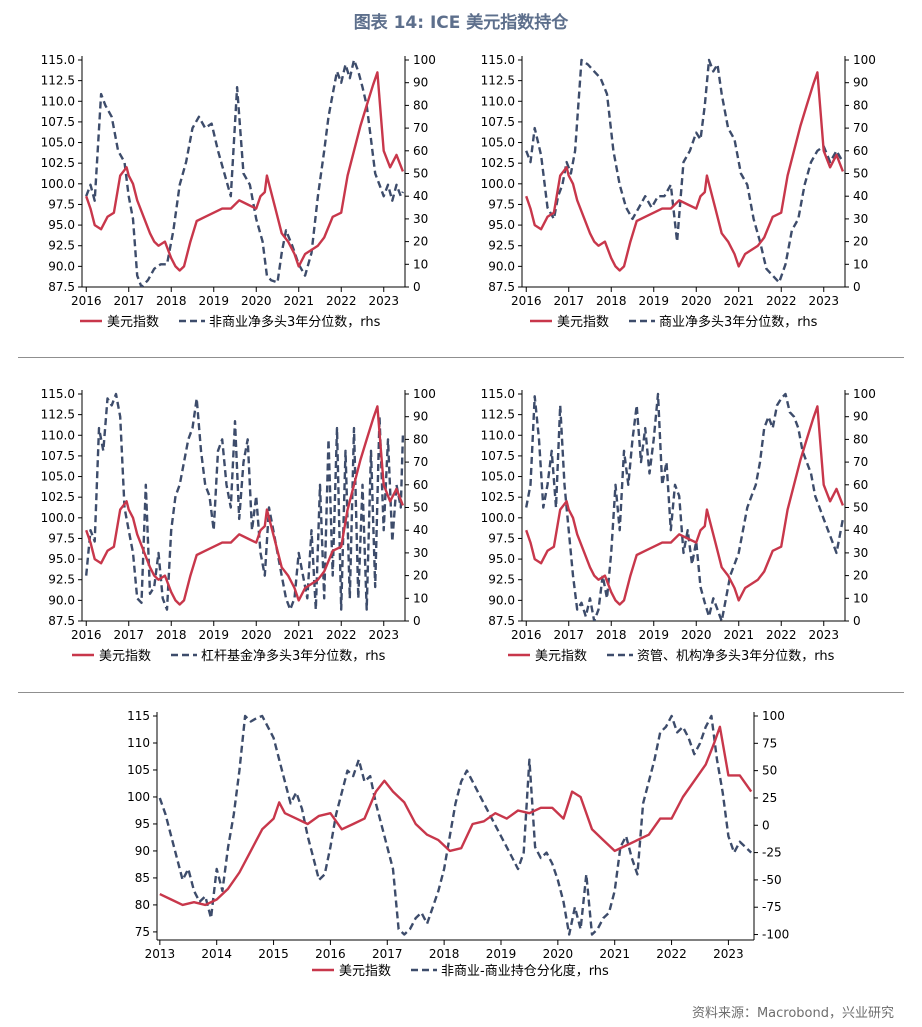 This screenshot has height=1027, width=922. What do you see at coordinates (775, 935) in the screenshot?
I see `y-right-tick-label: -100` at bounding box center [775, 935].